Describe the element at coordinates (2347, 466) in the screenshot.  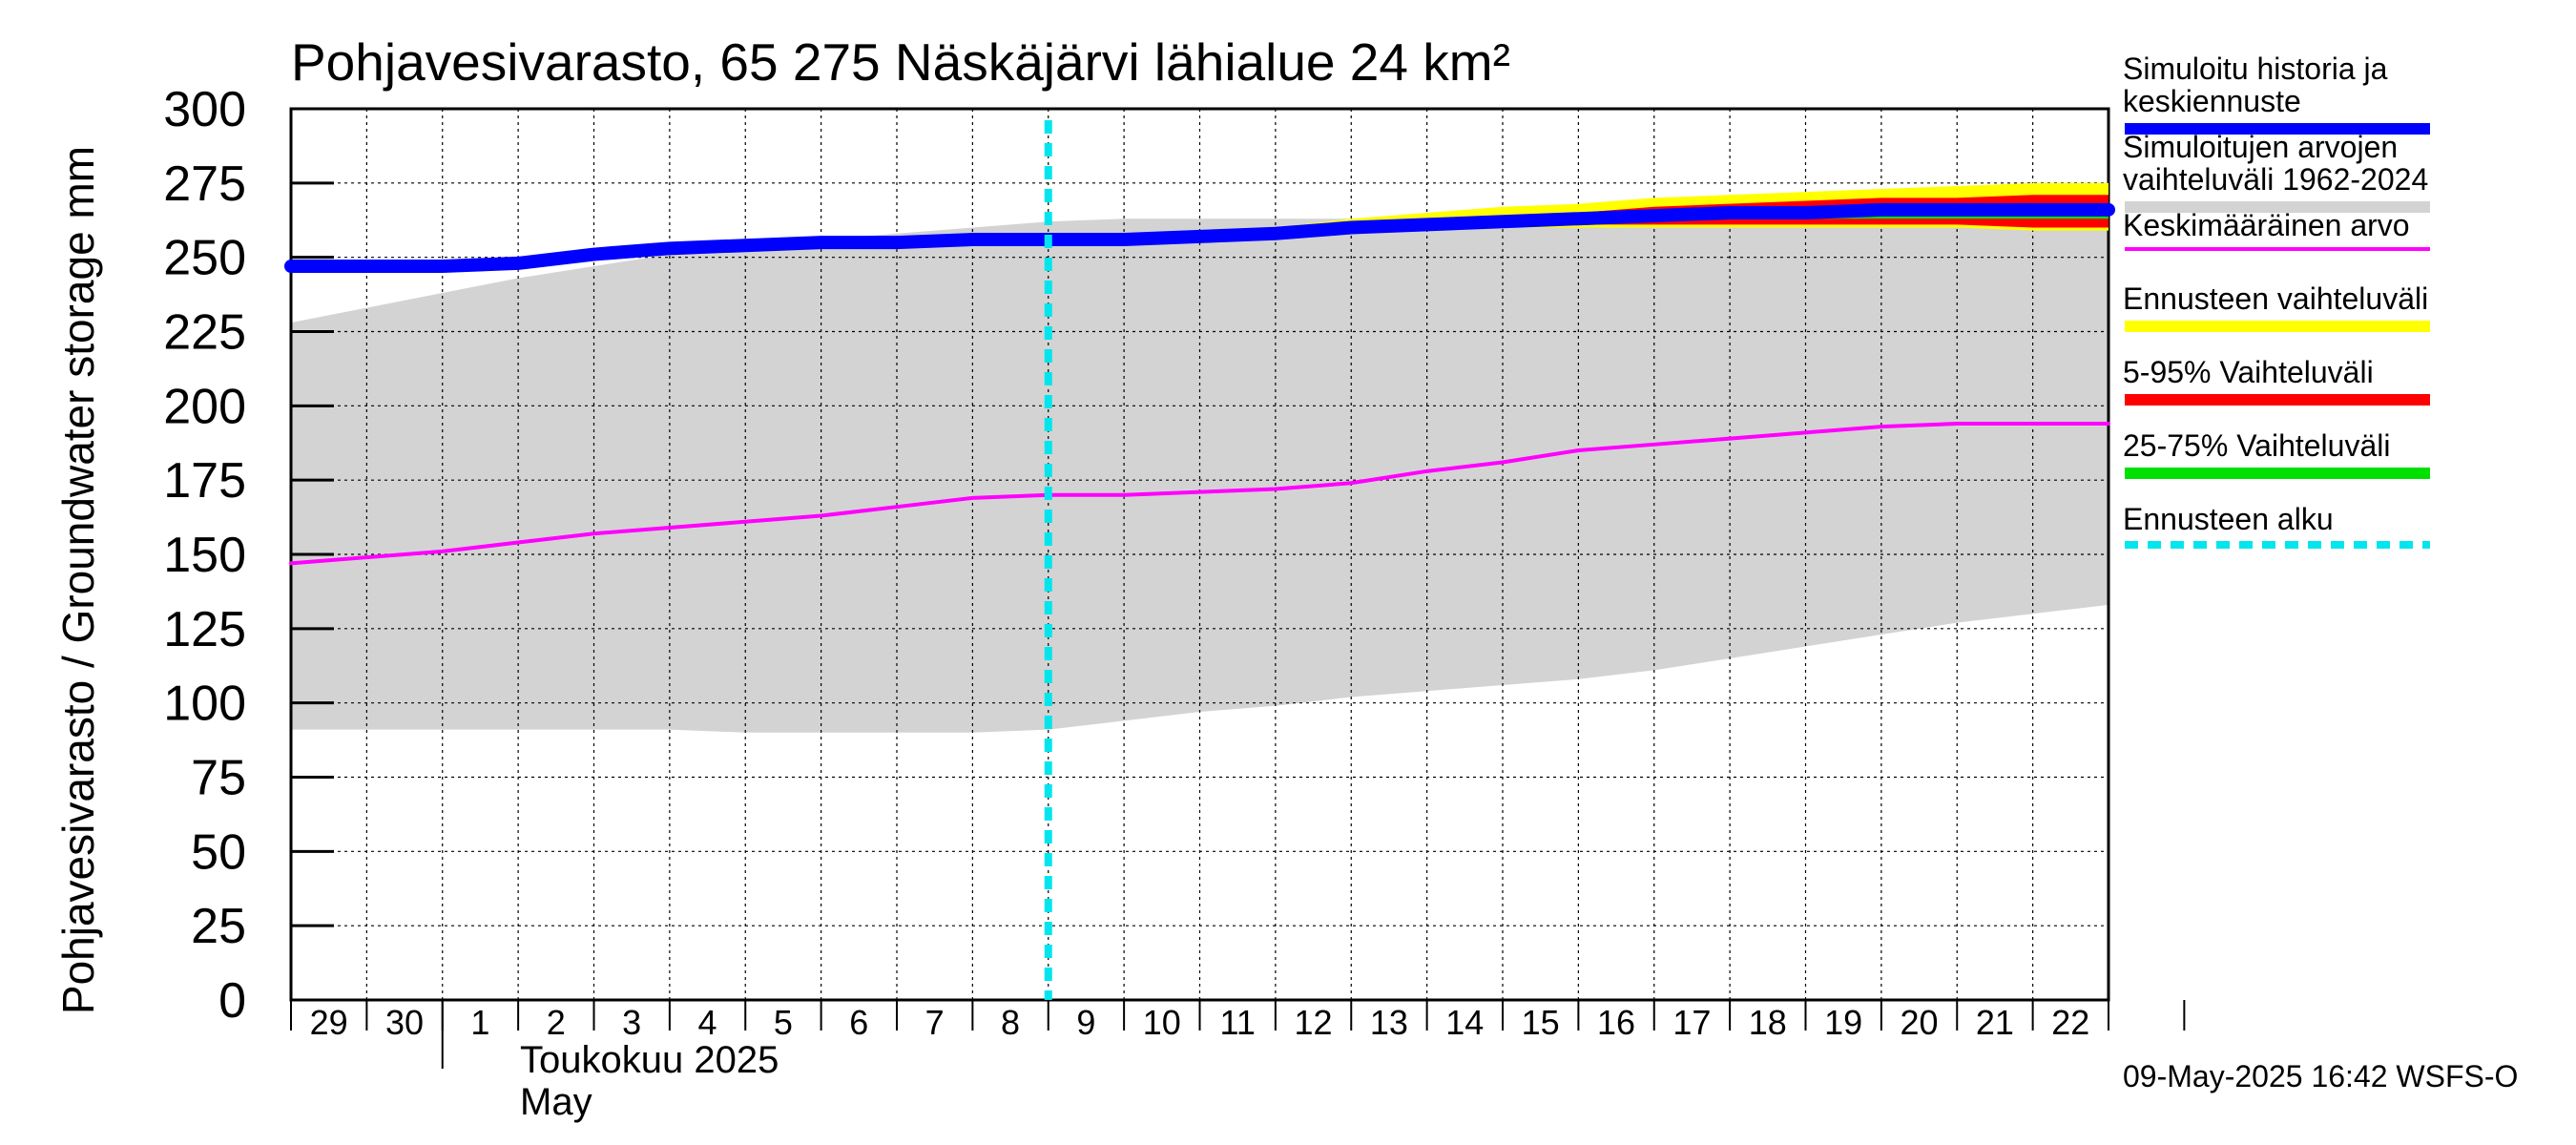
I see `legend-item-p25-75: 25-75% Vaihteluväli` at that location.